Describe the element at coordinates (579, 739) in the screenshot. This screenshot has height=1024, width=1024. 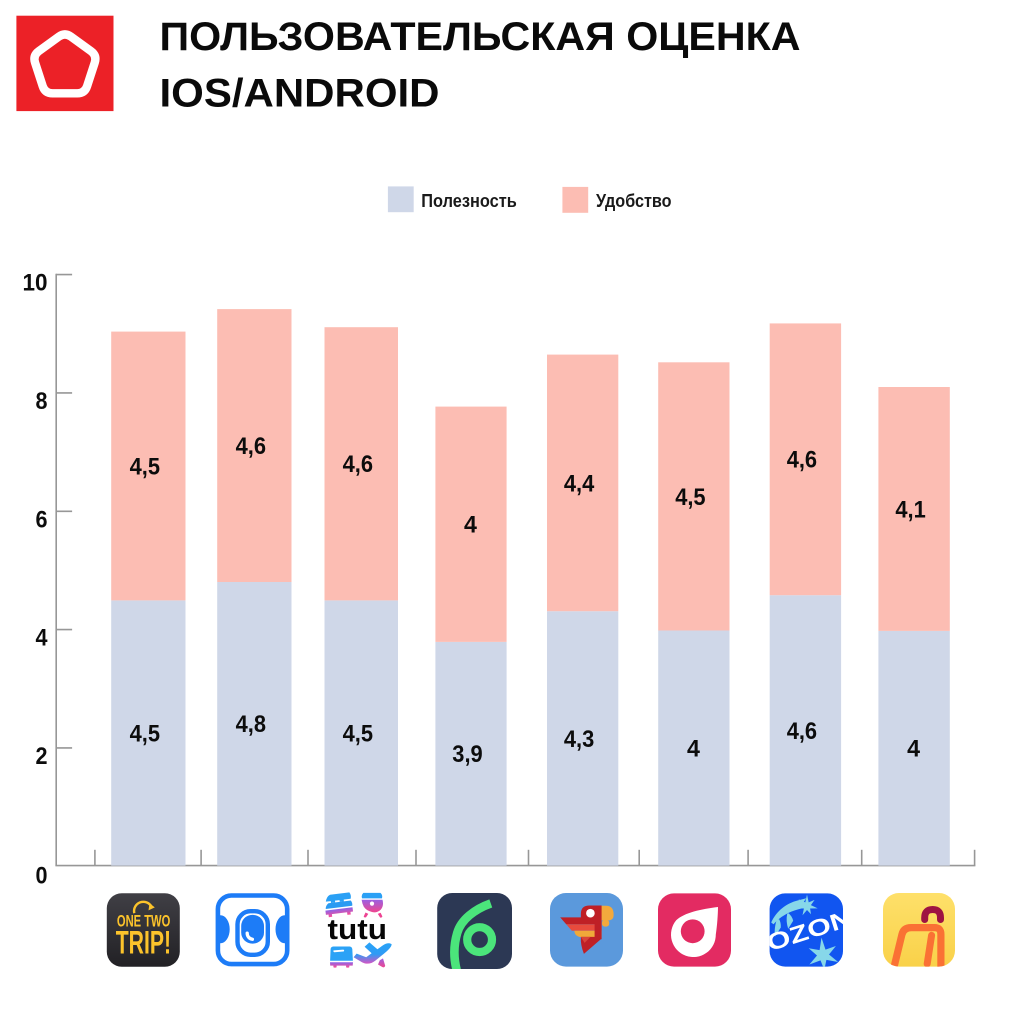
I see `svg-text: 4,3` at that location.